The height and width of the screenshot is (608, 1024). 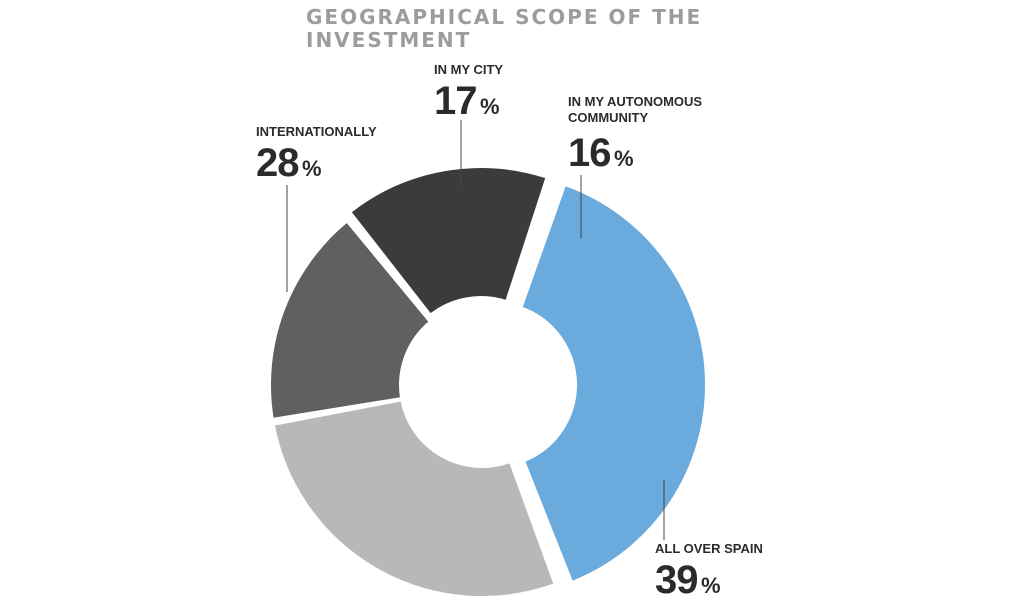 I want to click on label-name-internationally: INTERNATIONALLY, so click(x=316, y=131).